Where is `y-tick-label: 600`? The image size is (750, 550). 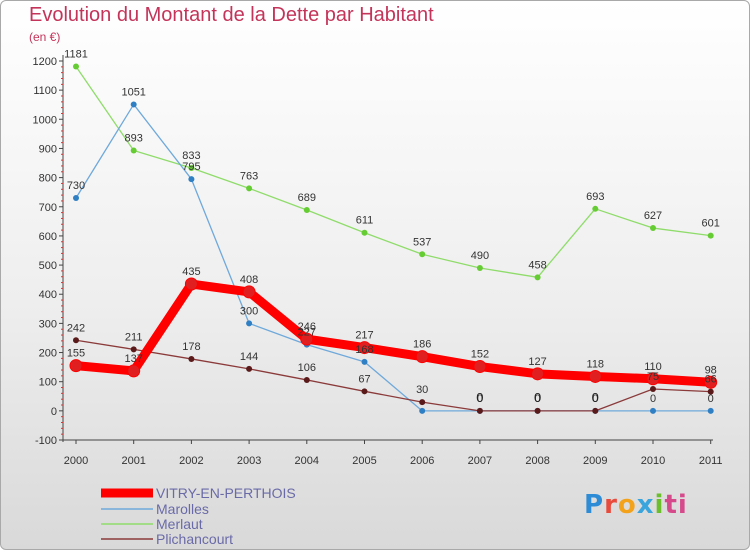
y-tick-label: 600 is located at coordinates (48, 237).